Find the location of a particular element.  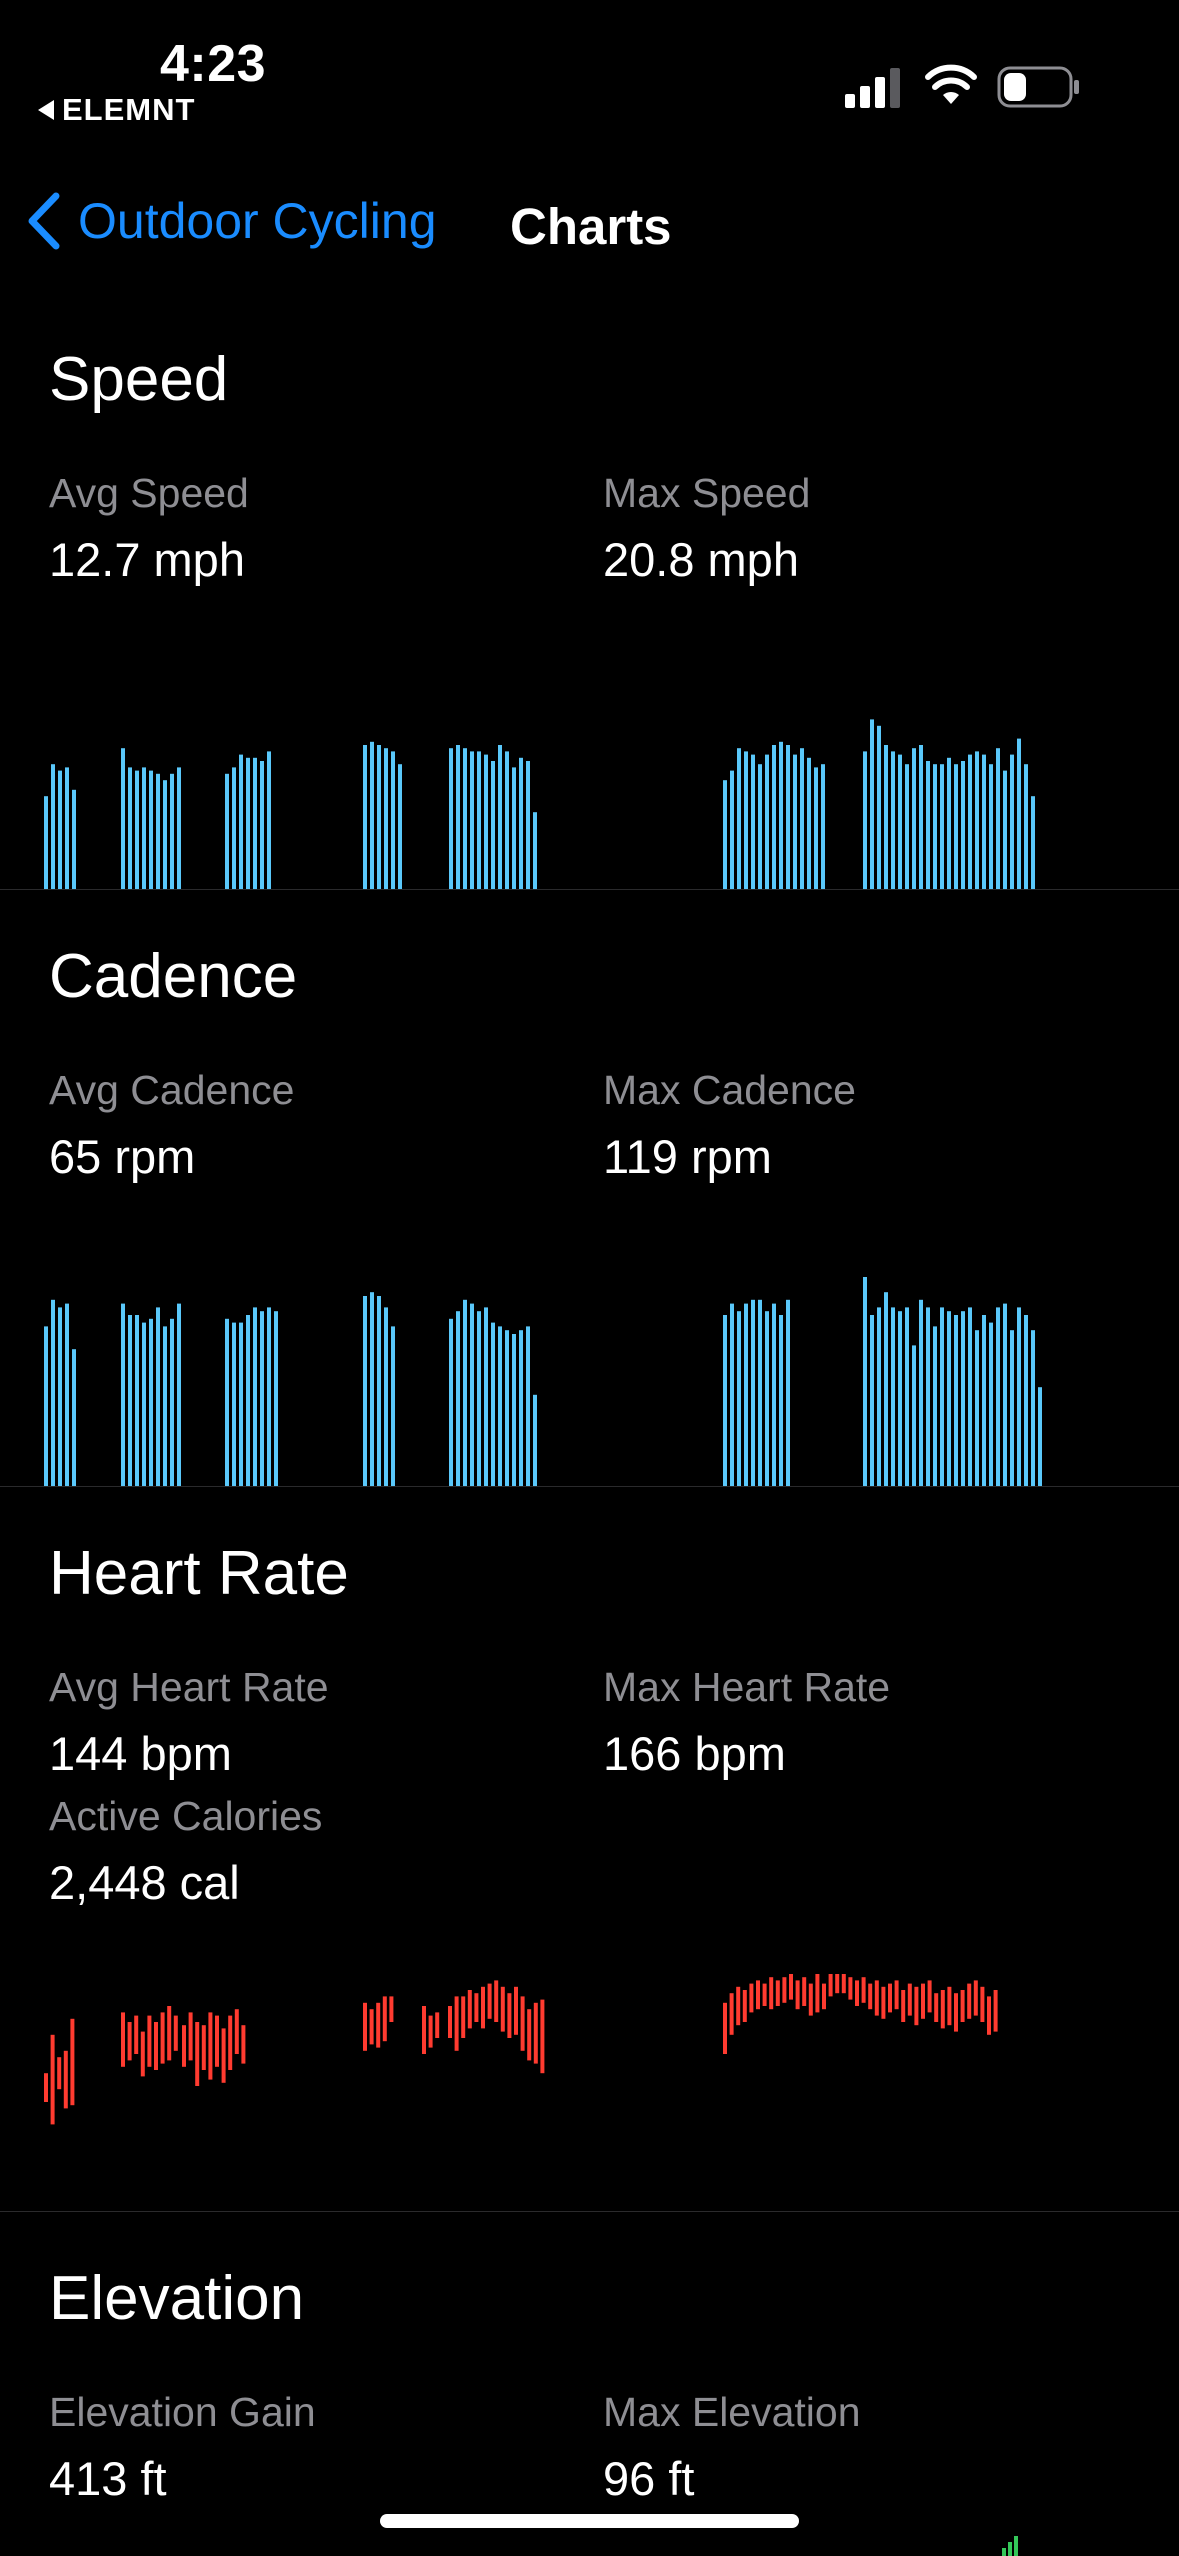

heart-rate-chart is located at coordinates (521, 2049).